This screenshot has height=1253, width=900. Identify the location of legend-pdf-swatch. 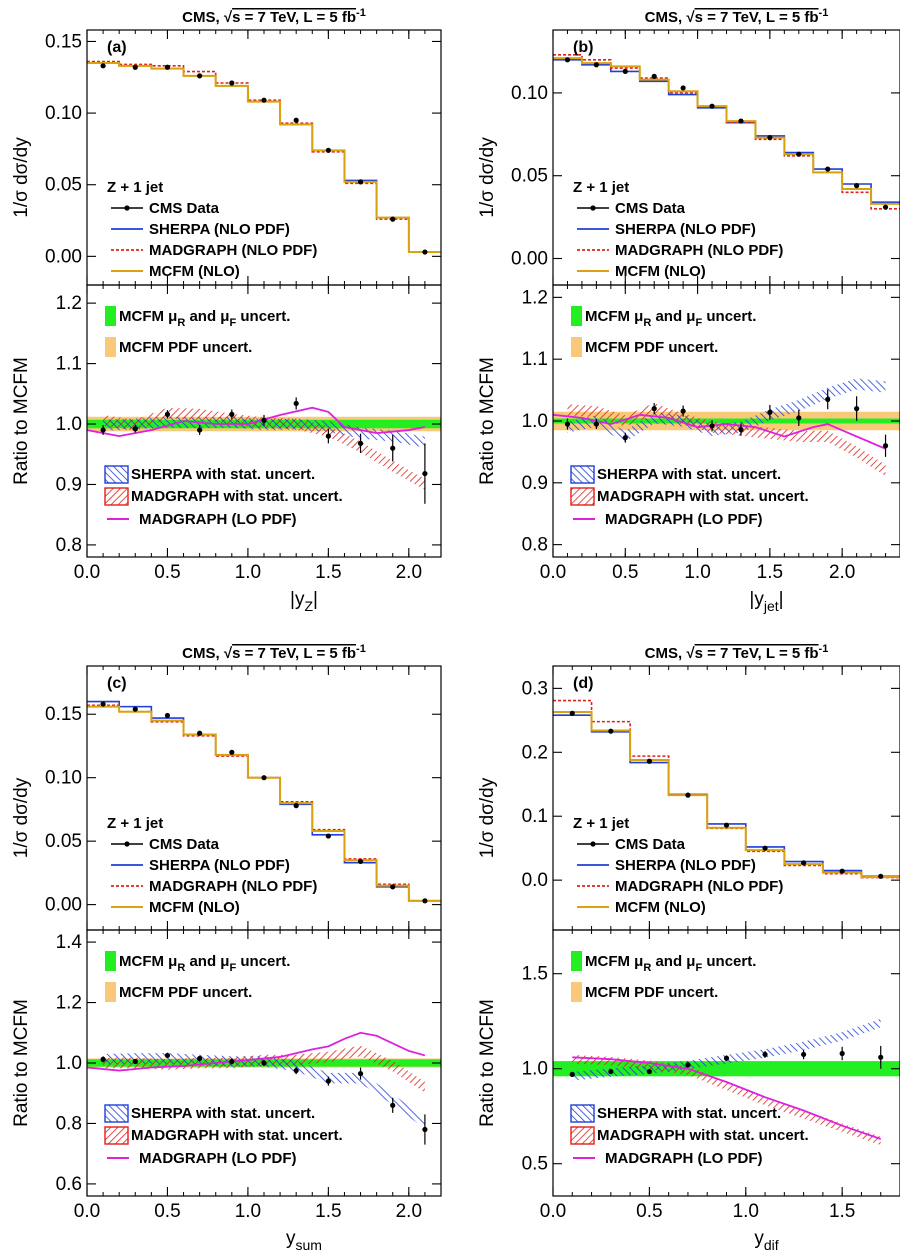
(576, 347).